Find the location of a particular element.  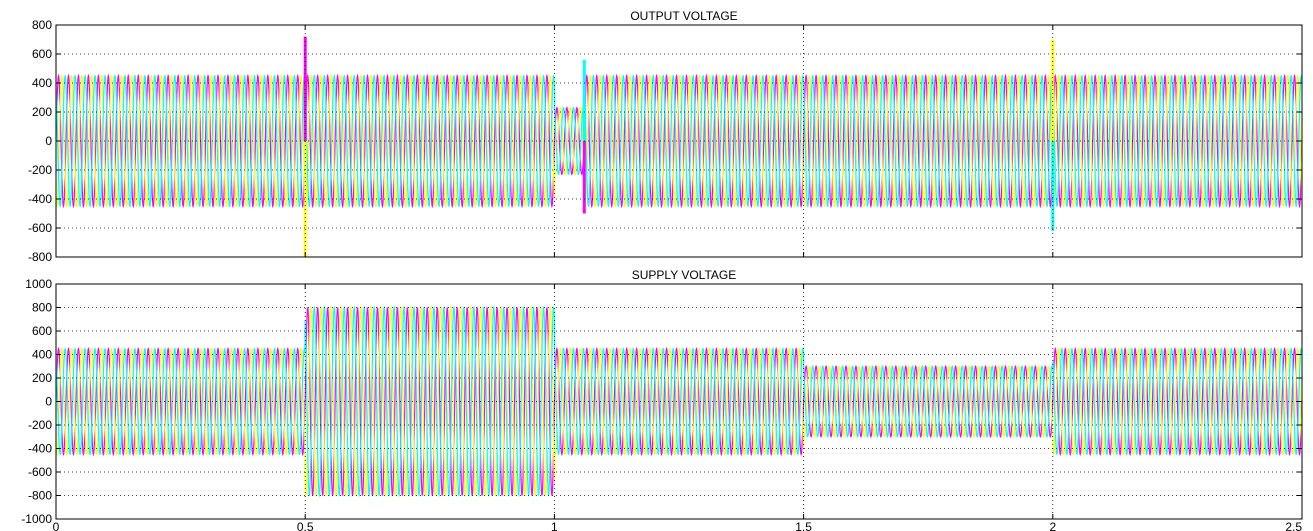

y-tick-label: -1000 is located at coordinates (36, 519).